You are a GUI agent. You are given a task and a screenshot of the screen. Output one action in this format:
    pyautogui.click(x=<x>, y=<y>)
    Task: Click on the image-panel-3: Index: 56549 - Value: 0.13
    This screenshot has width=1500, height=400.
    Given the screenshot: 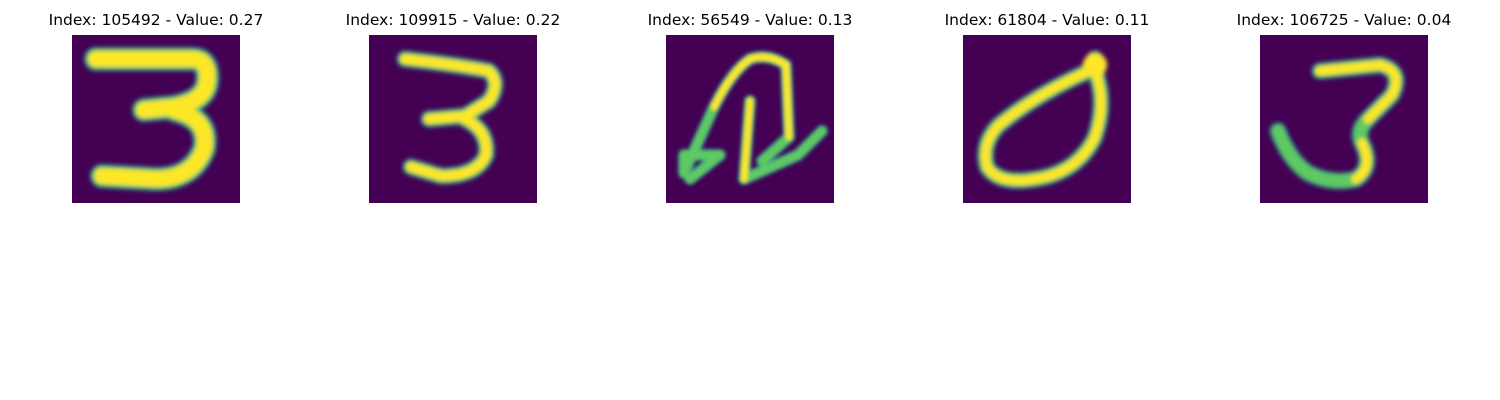 What is the action you would take?
    pyautogui.click(x=750, y=105)
    